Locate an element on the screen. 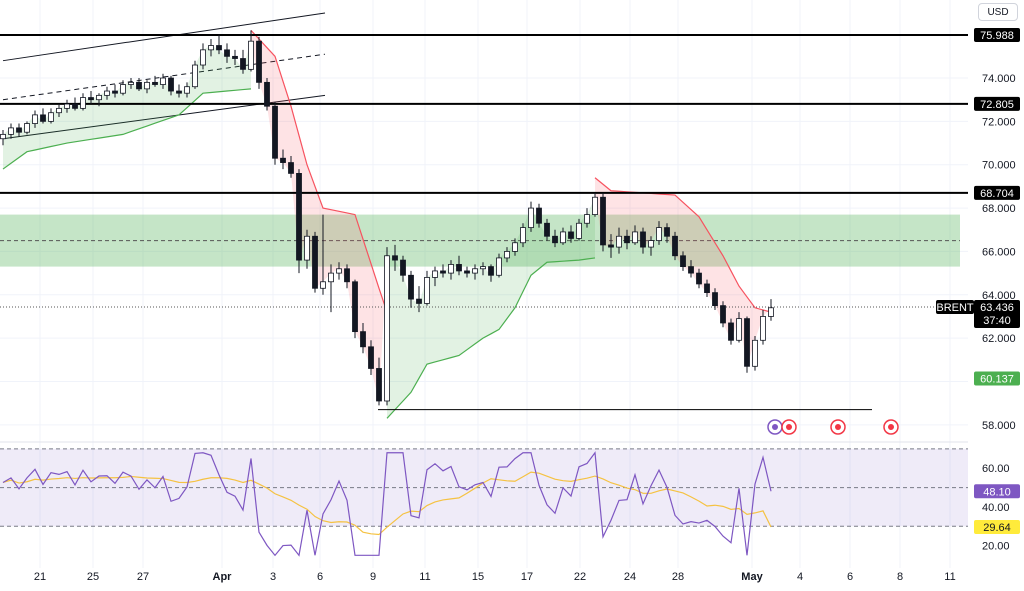 This screenshot has width=1024, height=591. event-flash-icon-dot is located at coordinates (775, 427).